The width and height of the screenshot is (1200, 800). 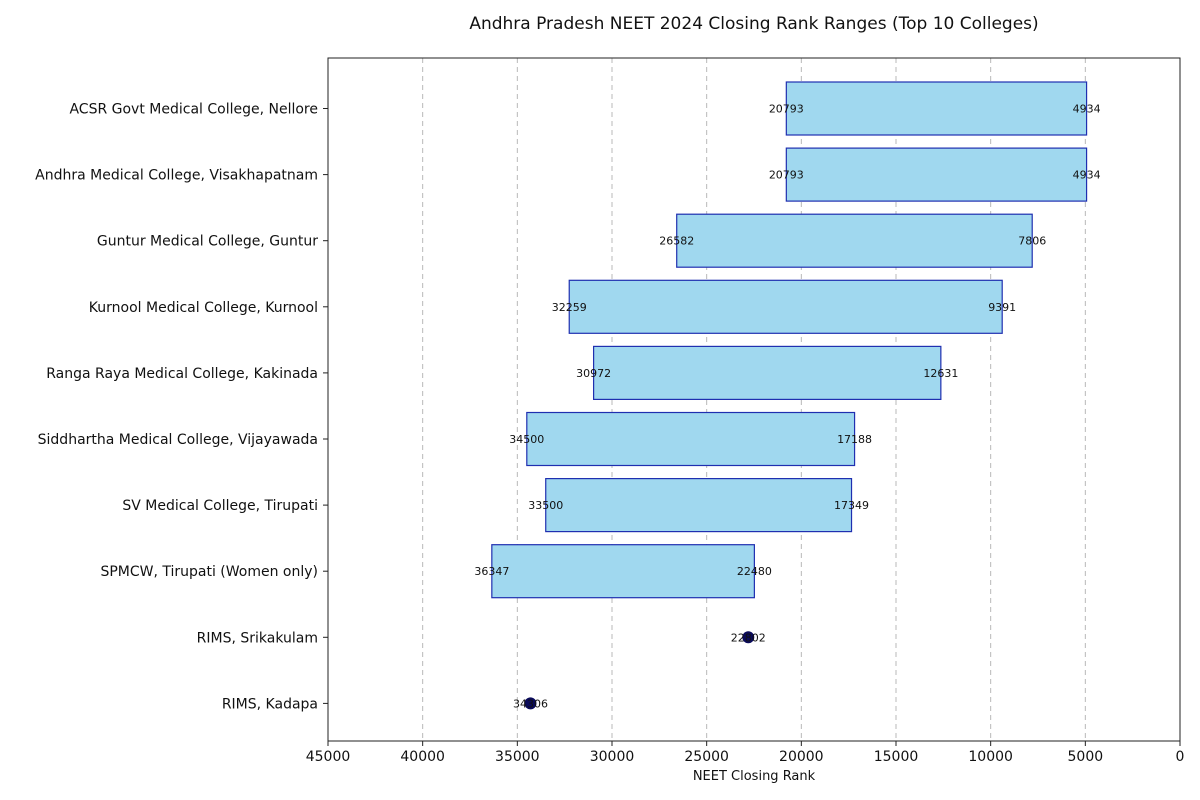 I want to click on y-tick-label: SV Medical College, Tirupati, so click(x=220, y=506).